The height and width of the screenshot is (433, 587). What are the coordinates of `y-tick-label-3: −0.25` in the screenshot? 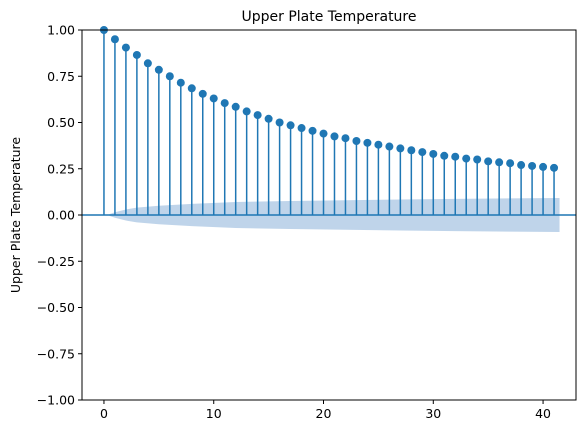 It's located at (56, 261).